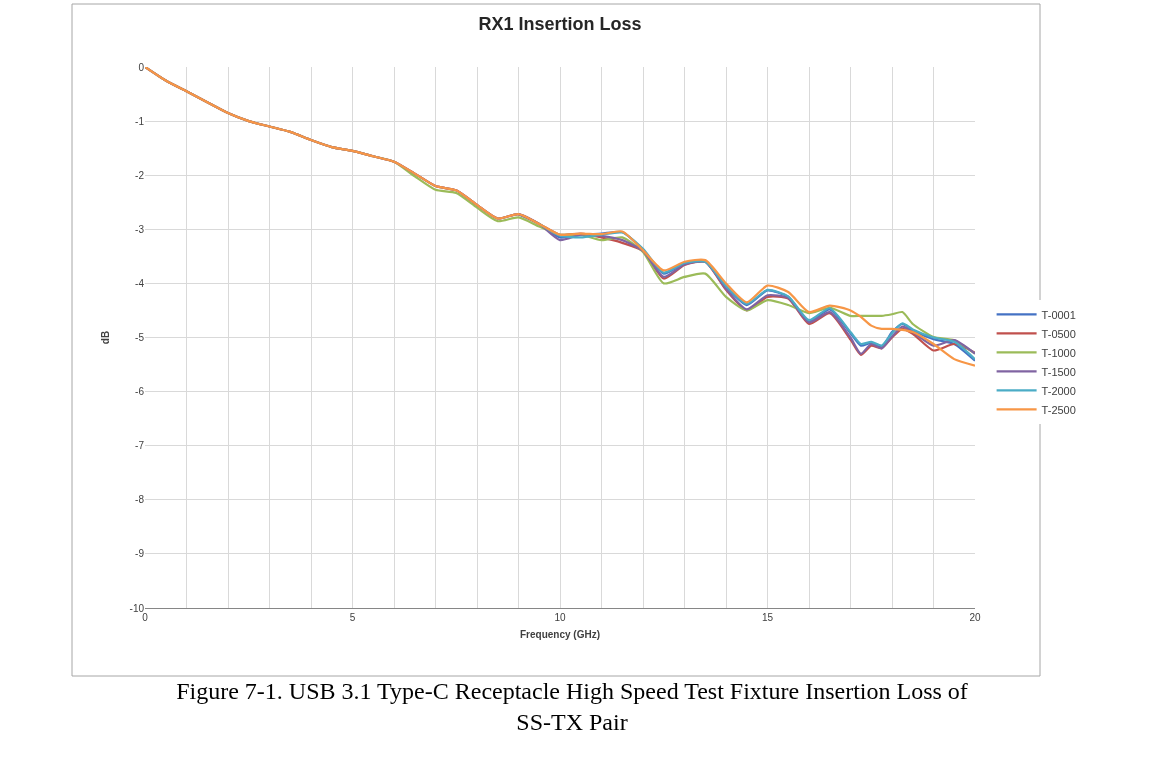  I want to click on y-tick-label: -9, so click(140, 554).